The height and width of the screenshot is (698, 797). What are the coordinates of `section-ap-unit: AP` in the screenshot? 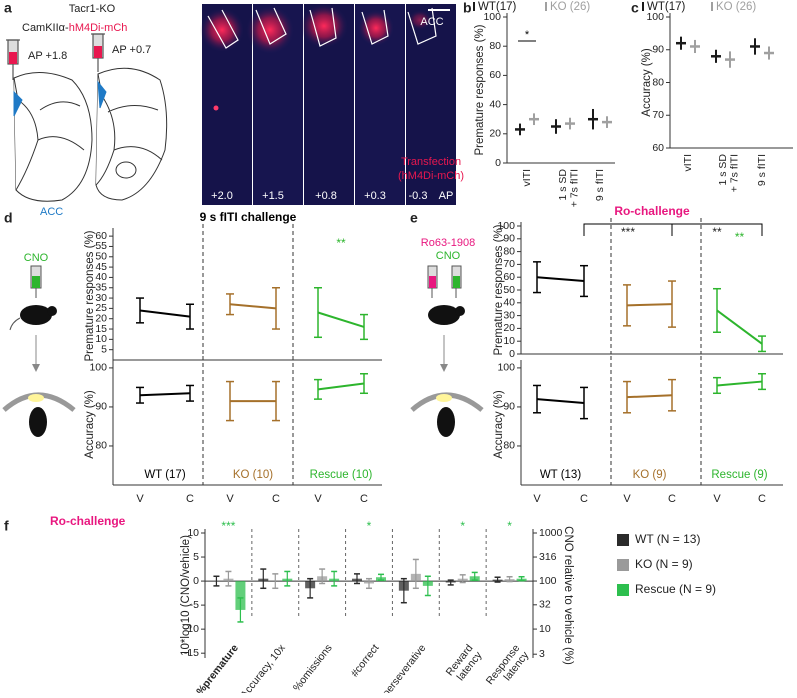 It's located at (446, 196).